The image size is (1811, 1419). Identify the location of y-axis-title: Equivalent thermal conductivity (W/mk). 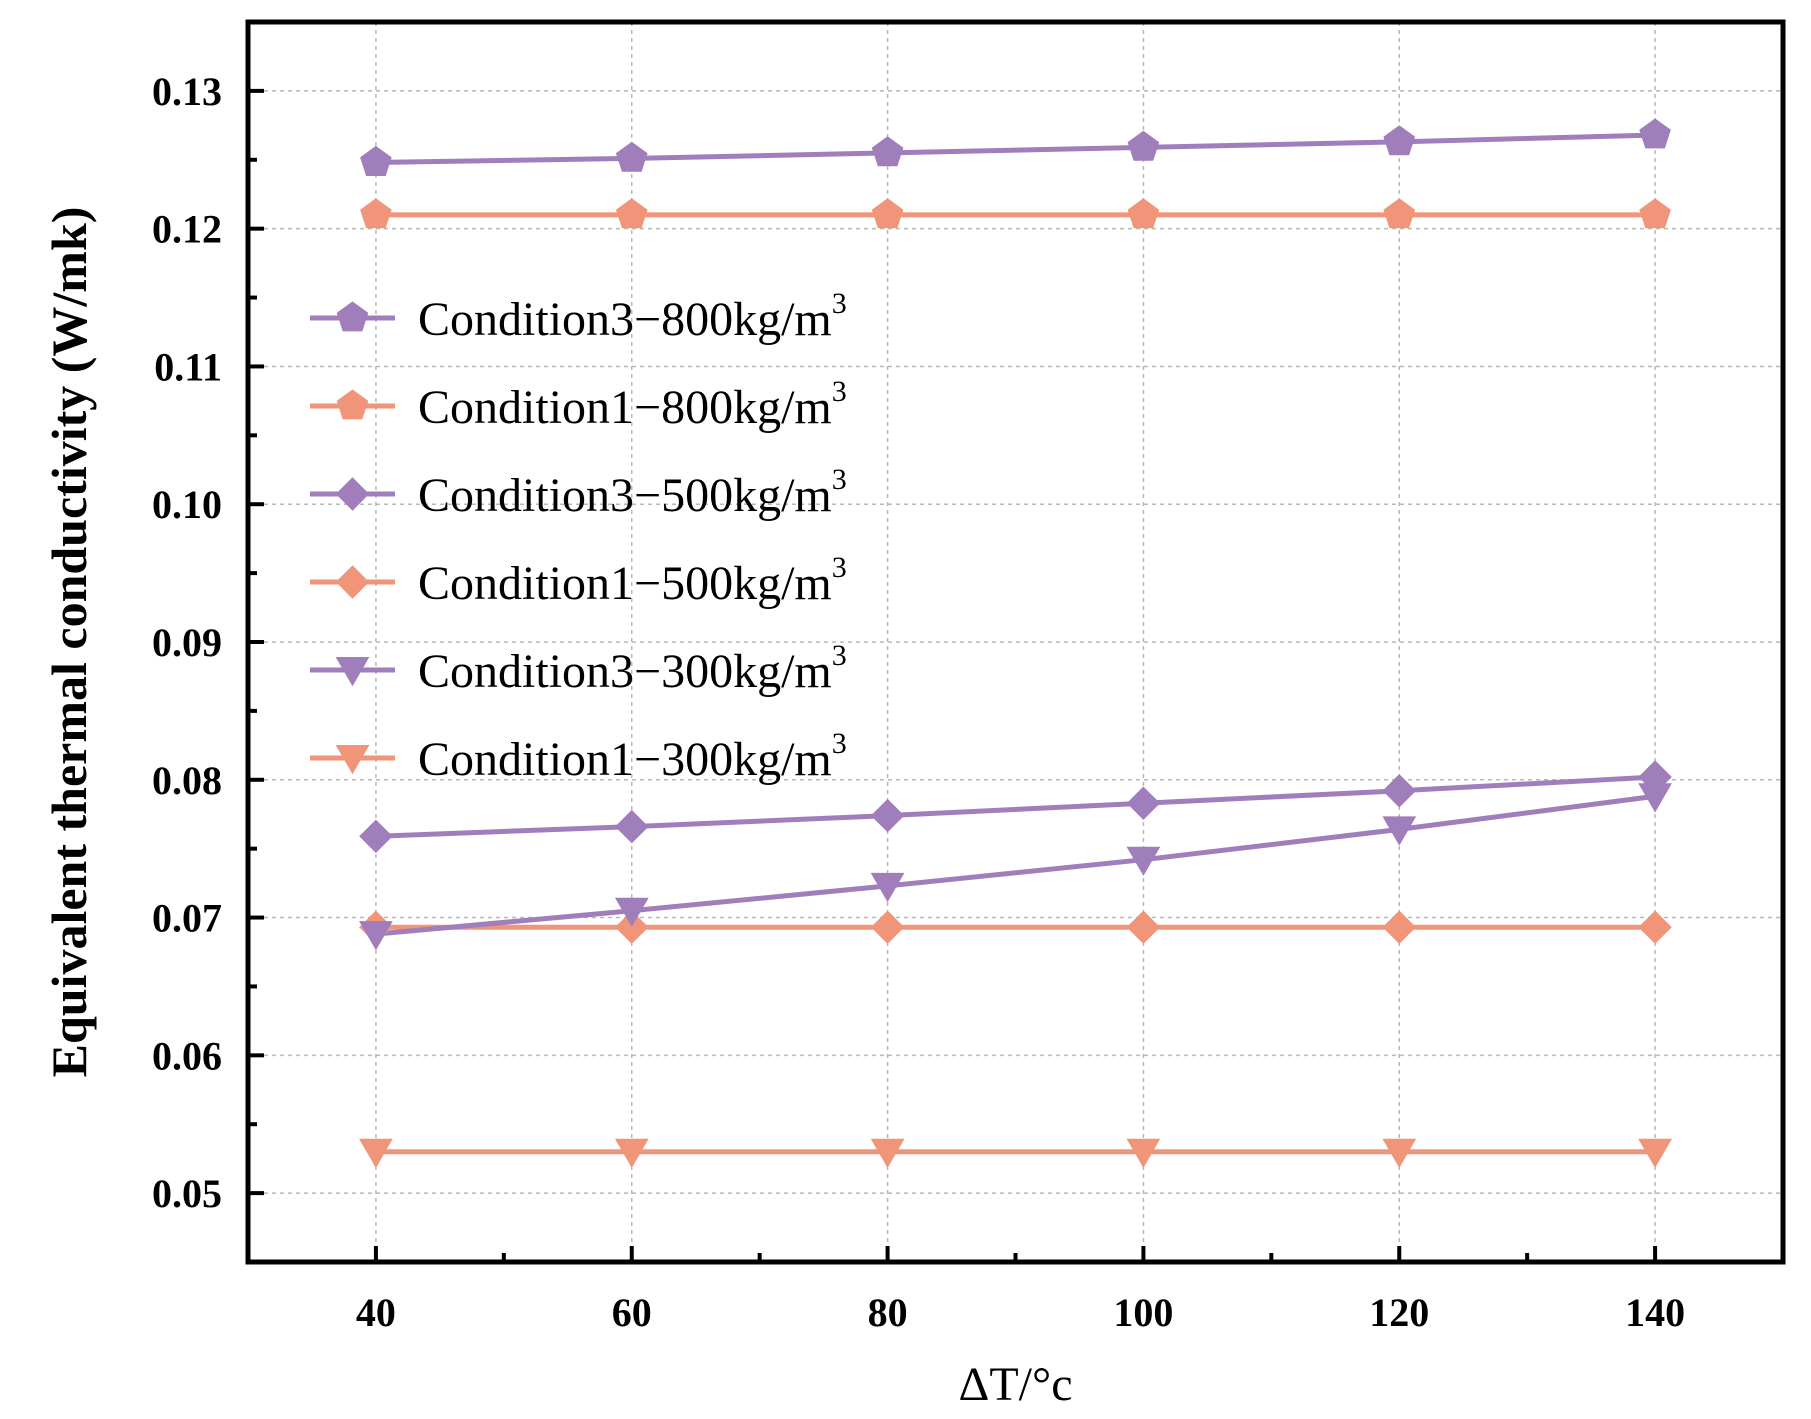
(69, 642).